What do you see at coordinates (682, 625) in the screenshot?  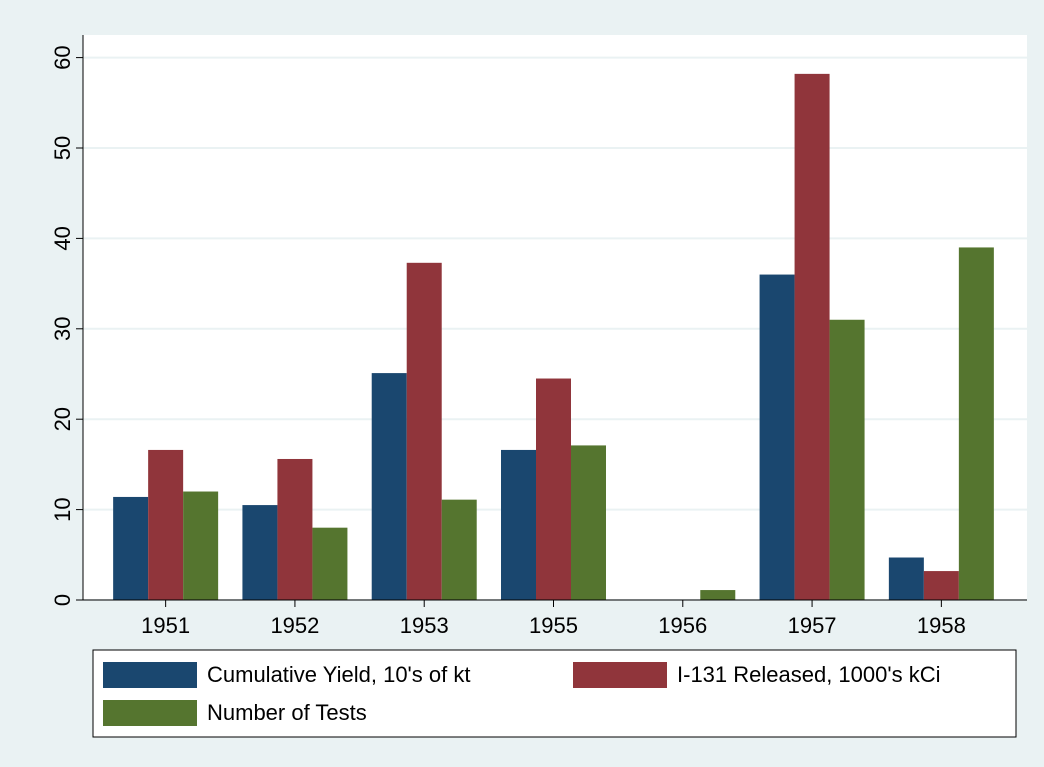 I see `x-tick-label: 1956` at bounding box center [682, 625].